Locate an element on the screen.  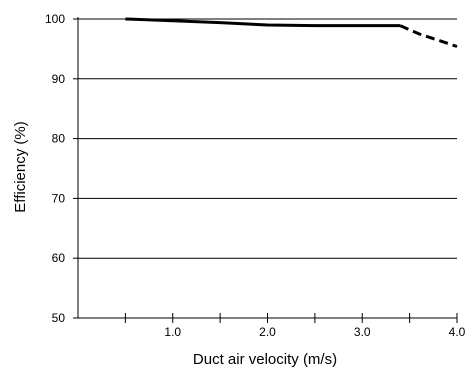
y-axis-title: Efficiency (%) is located at coordinates (20, 166).